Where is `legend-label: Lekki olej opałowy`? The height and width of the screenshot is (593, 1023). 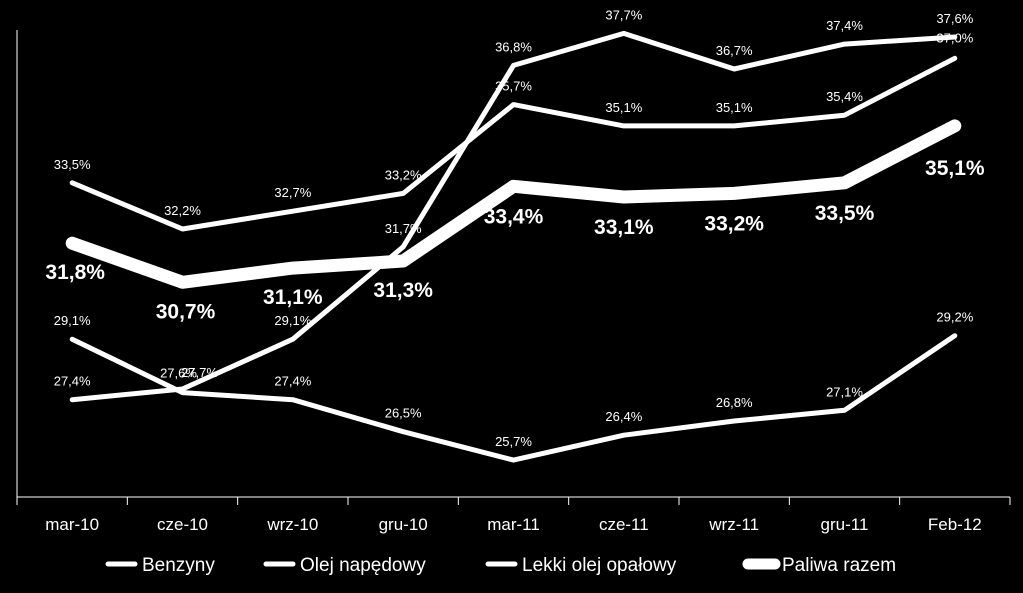
legend-label: Lekki olej opałowy is located at coordinates (599, 565).